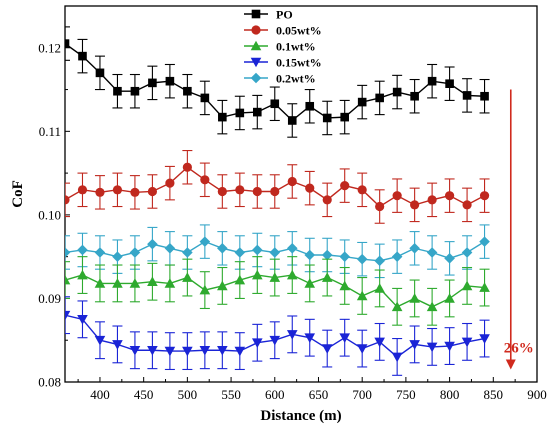 The image size is (550, 444). I want to click on y-tick-label: 0.11, so click(50, 131).